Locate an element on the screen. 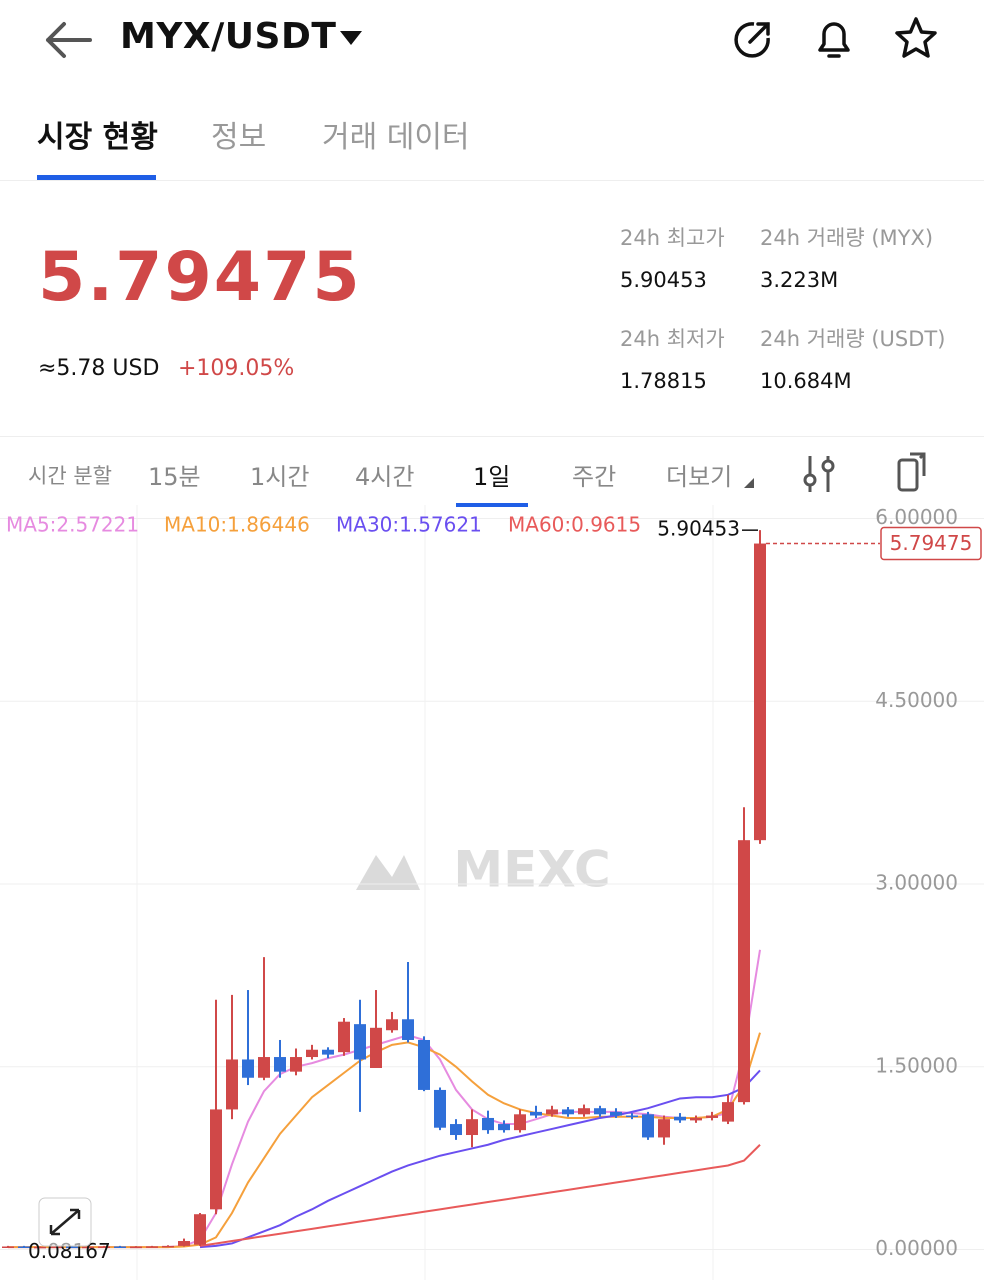 The image size is (984, 1280). tab: 정보 is located at coordinates (239, 137).